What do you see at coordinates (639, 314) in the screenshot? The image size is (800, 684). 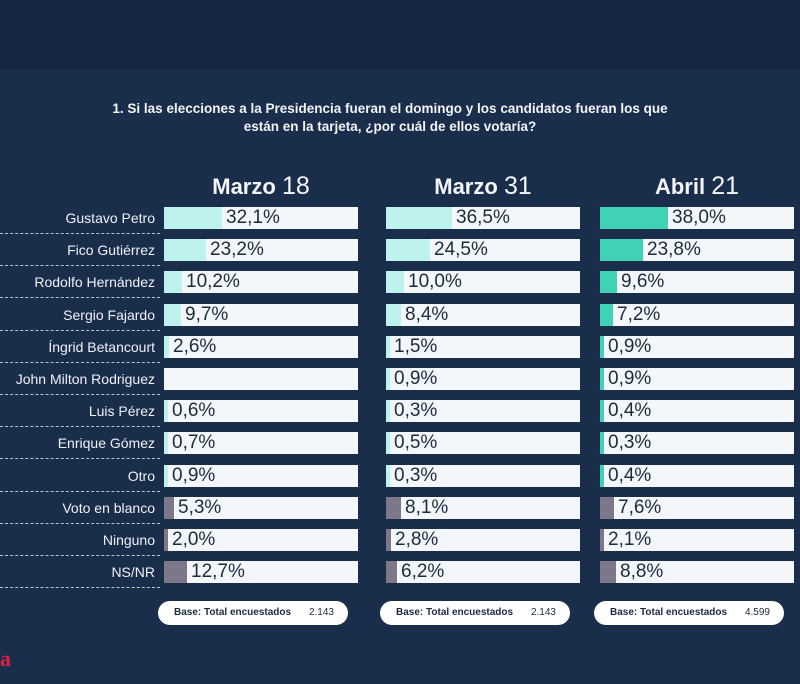 I see `bar-value-label: 7,2%` at bounding box center [639, 314].